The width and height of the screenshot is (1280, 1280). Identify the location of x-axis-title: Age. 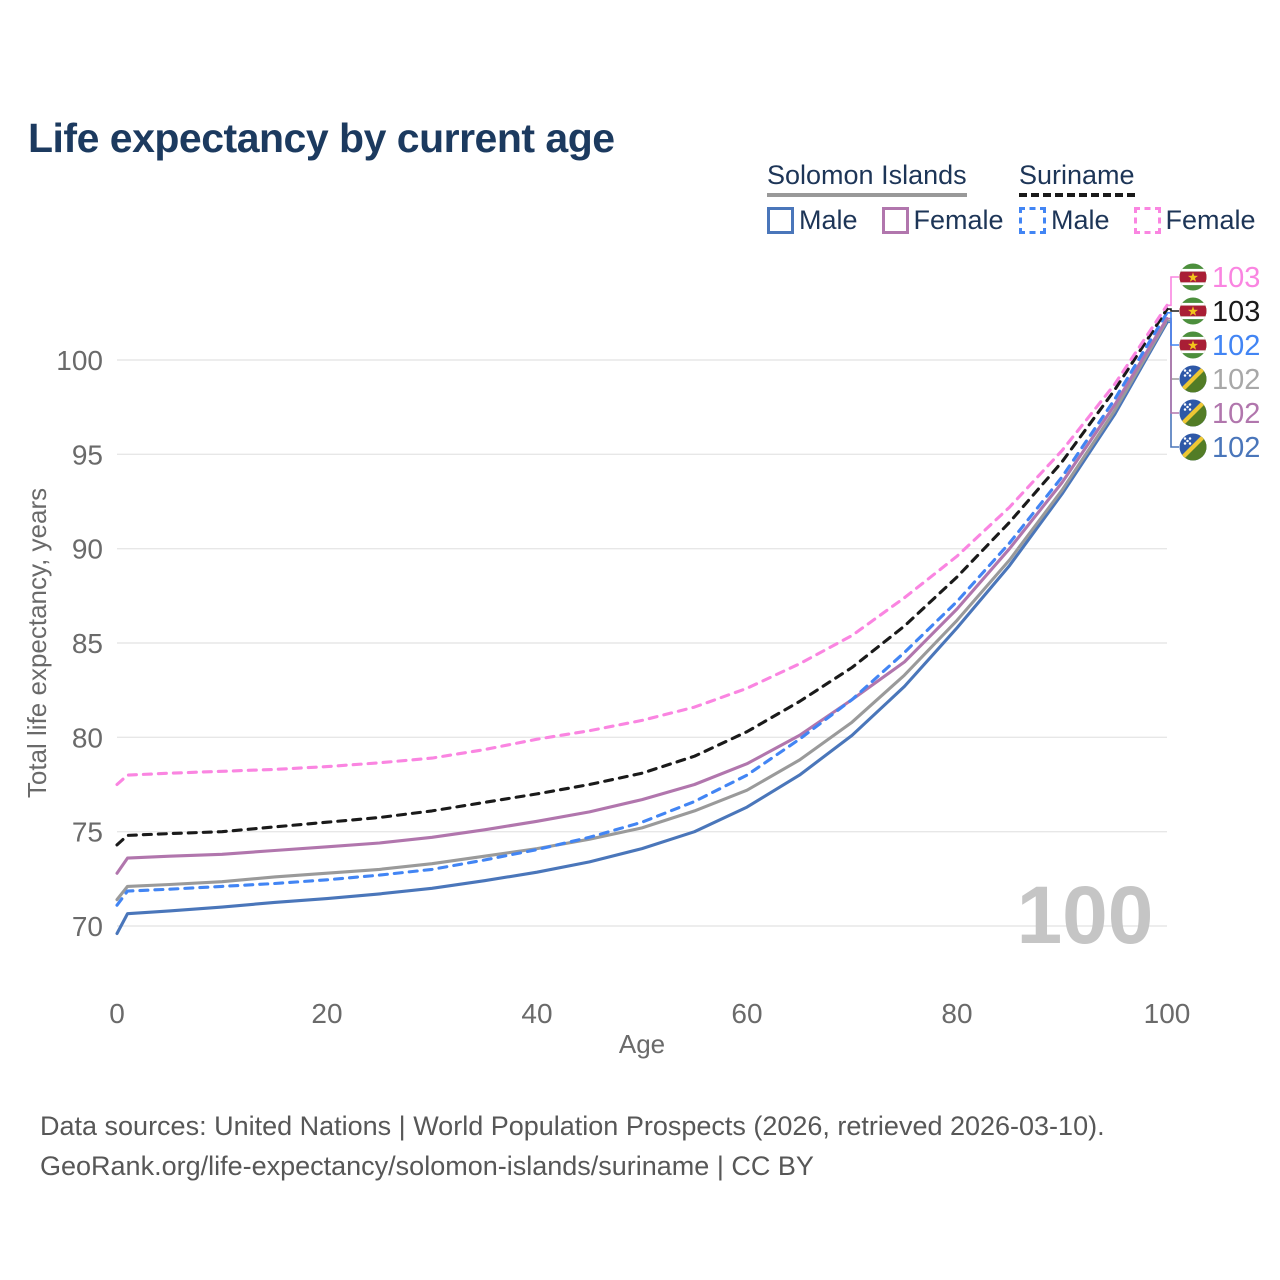
(642, 1044).